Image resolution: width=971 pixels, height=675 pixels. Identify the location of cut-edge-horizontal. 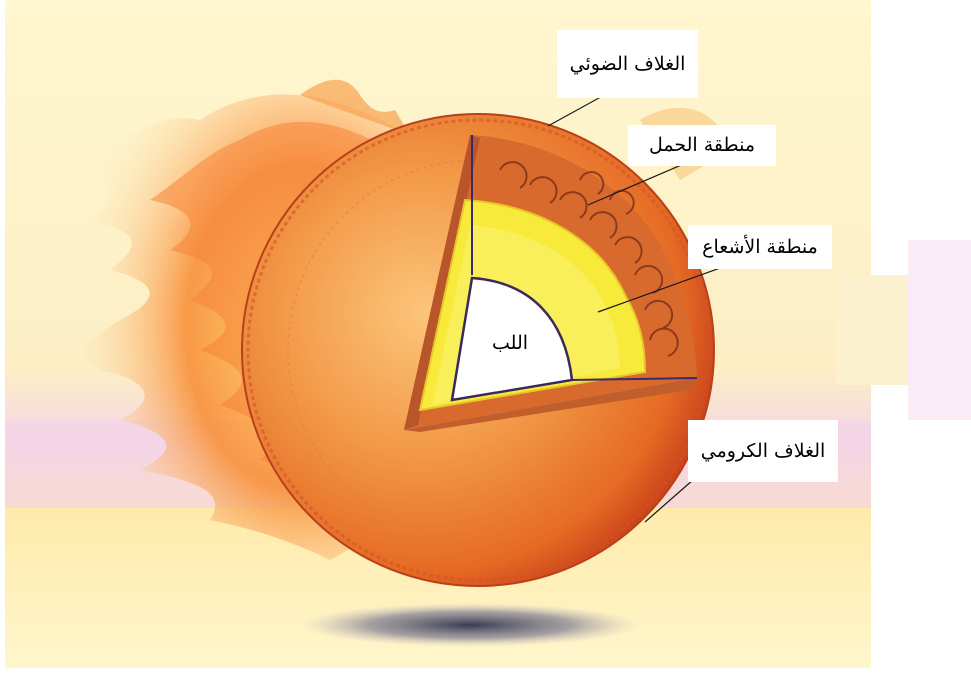
(634, 379).